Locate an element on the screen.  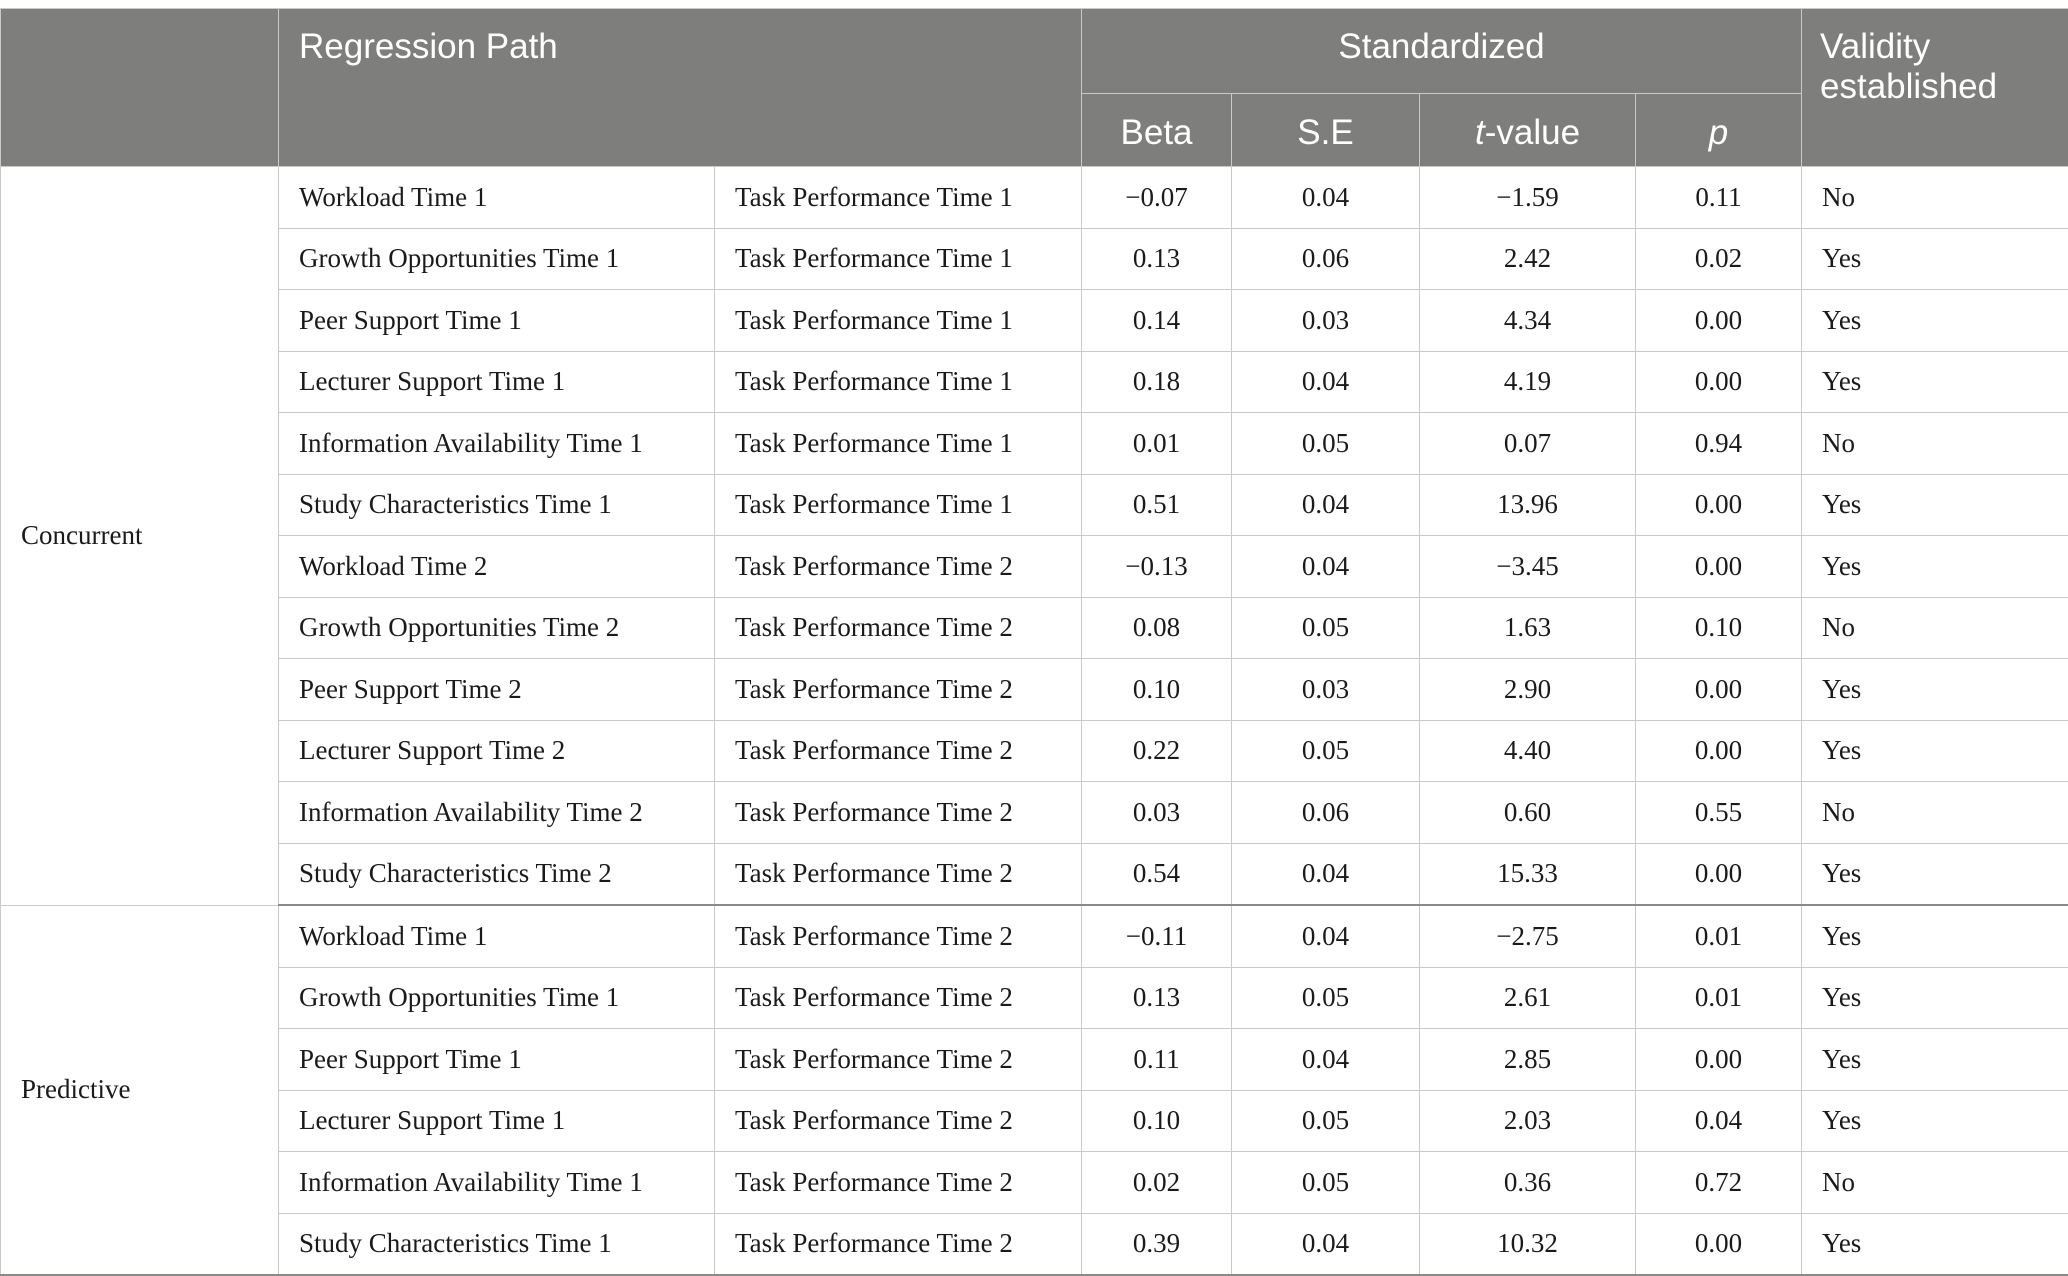
beta-cell: 0.02 is located at coordinates (1157, 1183).